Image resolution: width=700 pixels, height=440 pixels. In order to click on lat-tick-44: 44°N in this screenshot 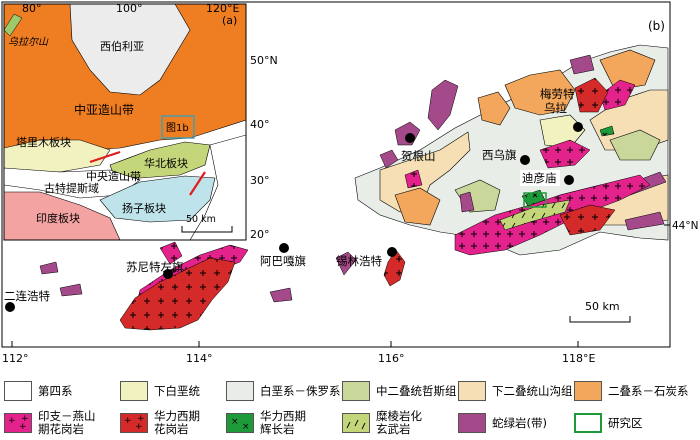, I will do `click(685, 226)`.